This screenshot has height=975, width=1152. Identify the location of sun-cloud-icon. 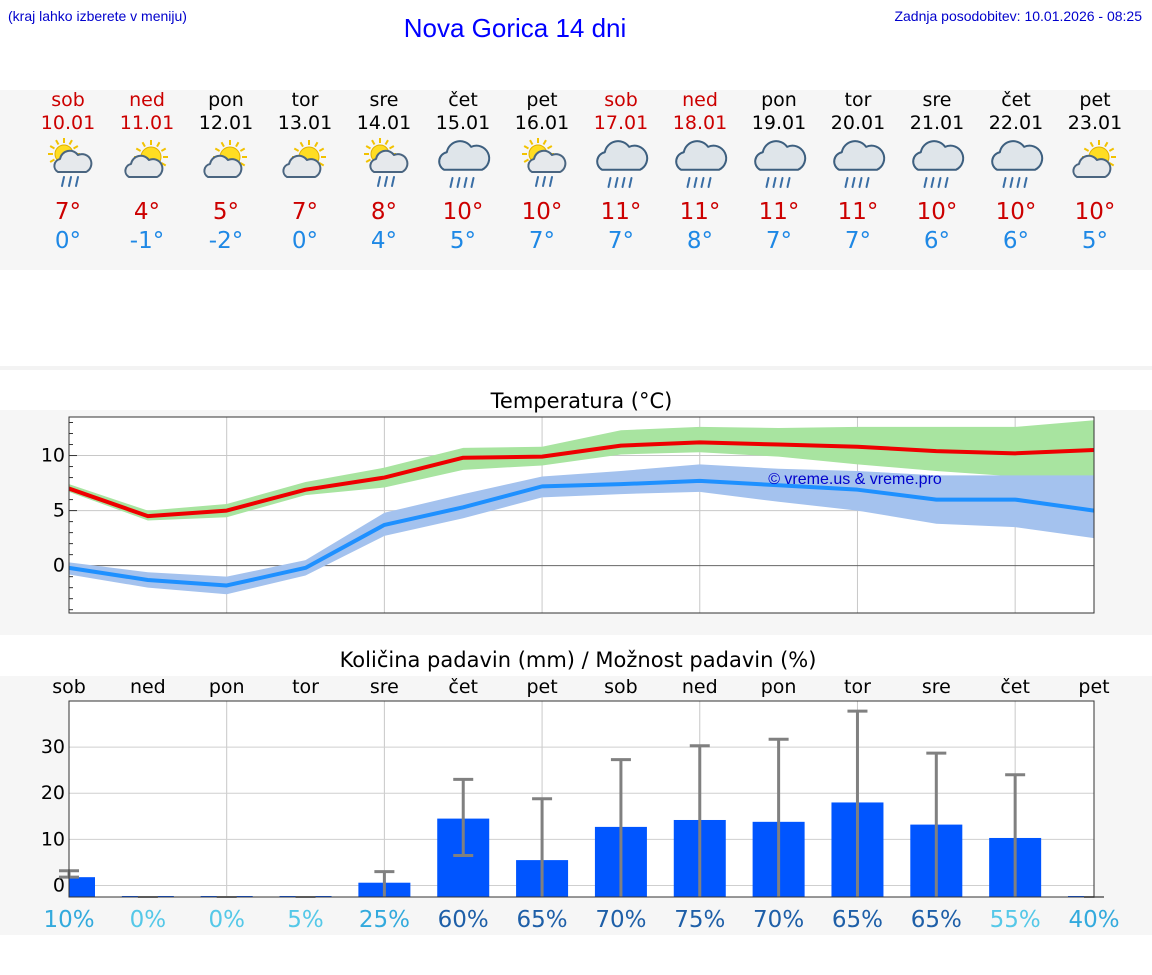
(304, 159).